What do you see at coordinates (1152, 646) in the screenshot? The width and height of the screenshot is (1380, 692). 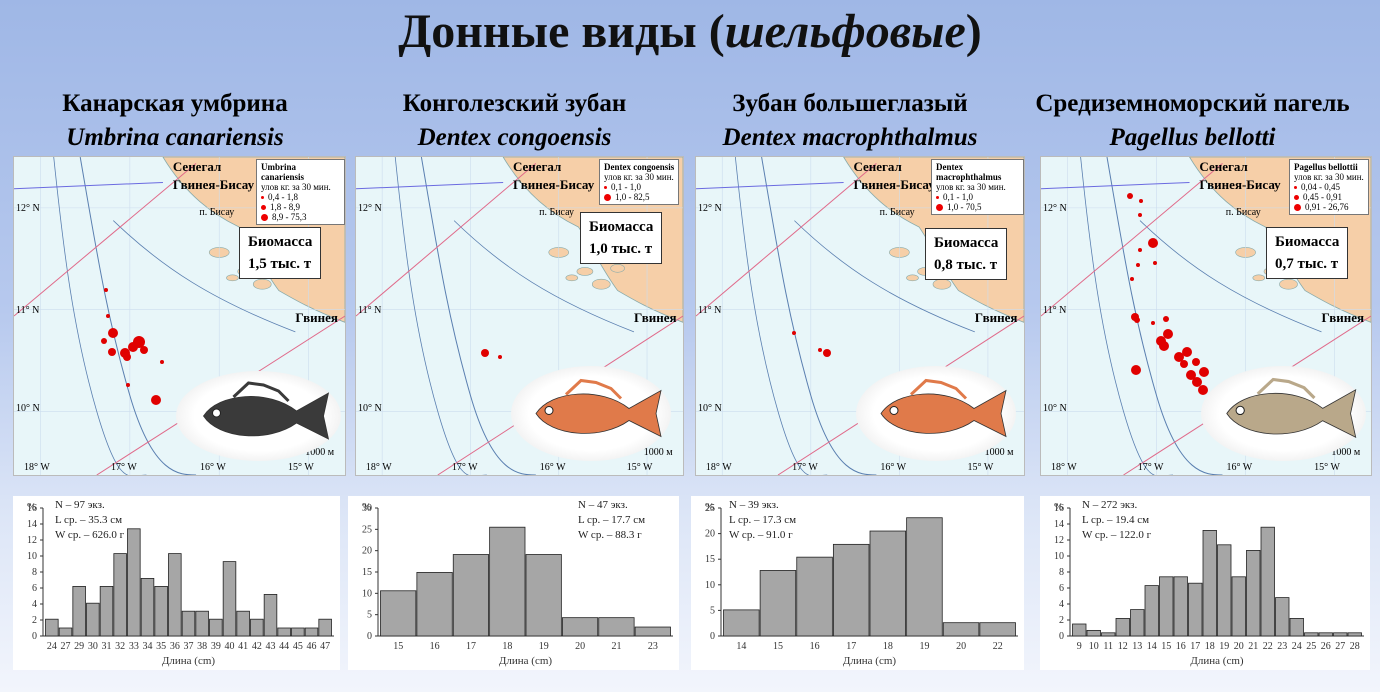 I see `x-tick-label: 14` at bounding box center [1152, 646].